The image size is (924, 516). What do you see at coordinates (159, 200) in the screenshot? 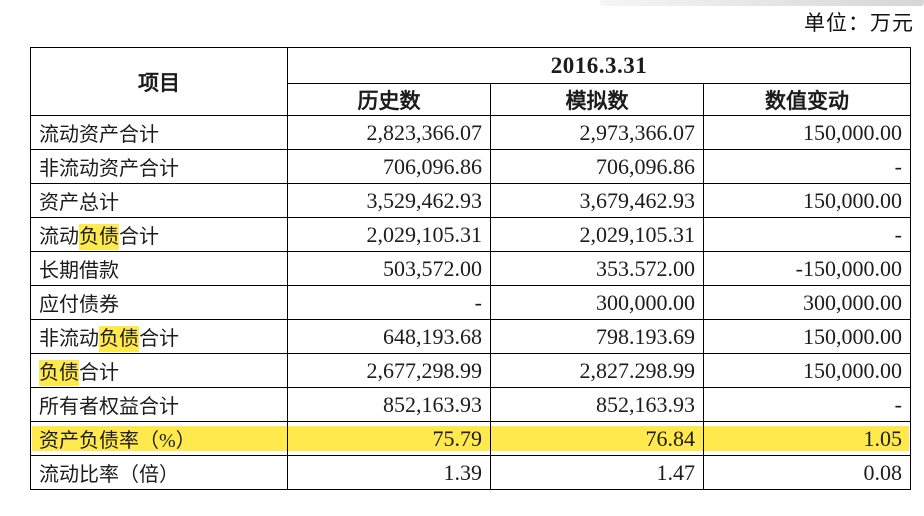
I see `row-label: 资产总计` at bounding box center [159, 200].